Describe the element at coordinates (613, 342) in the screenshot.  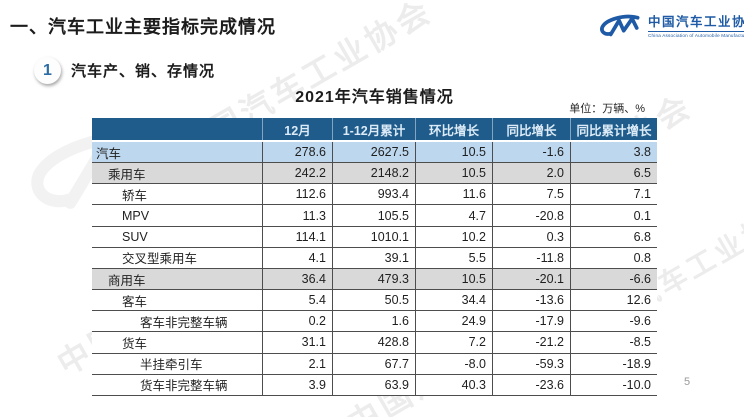
I see `value-cell: -8.5` at that location.